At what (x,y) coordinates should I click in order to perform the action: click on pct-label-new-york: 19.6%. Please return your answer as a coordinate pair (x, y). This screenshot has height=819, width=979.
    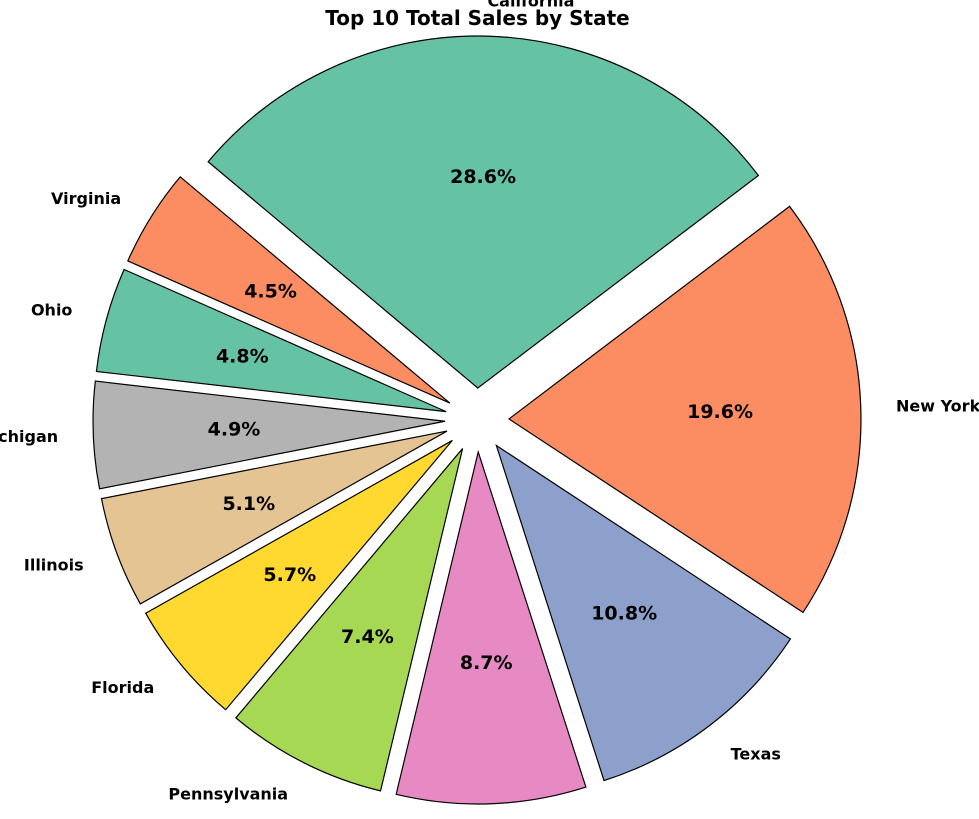
    Looking at the image, I should click on (720, 412).